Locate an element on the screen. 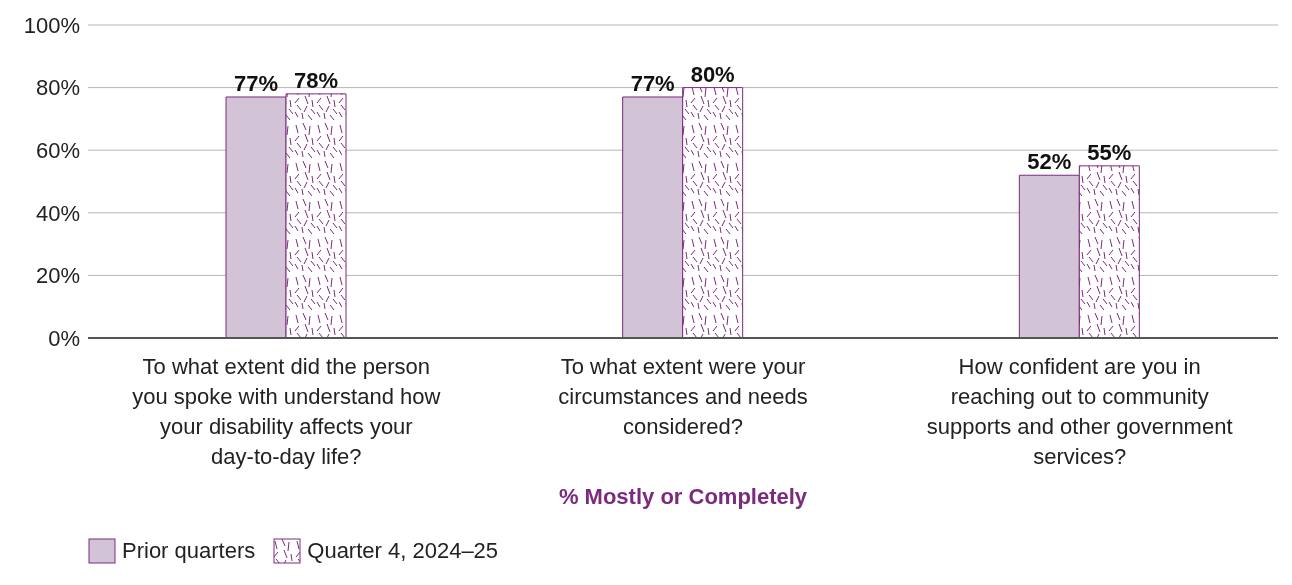 The height and width of the screenshot is (585, 1292). legend-label: Prior quarters is located at coordinates (189, 551).